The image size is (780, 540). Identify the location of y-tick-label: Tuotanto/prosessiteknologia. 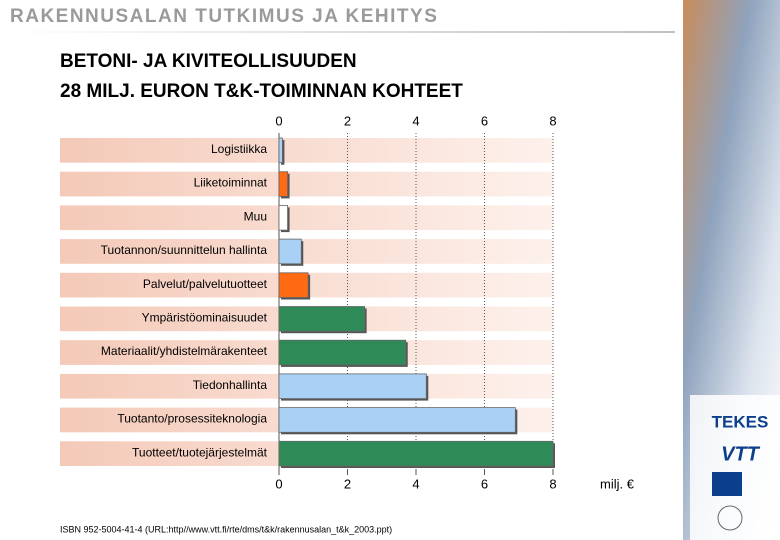
(192, 419).